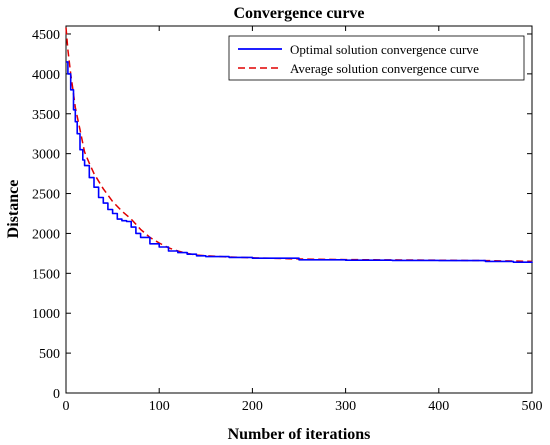  I want to click on y-tick-label: 3000, so click(46, 155).